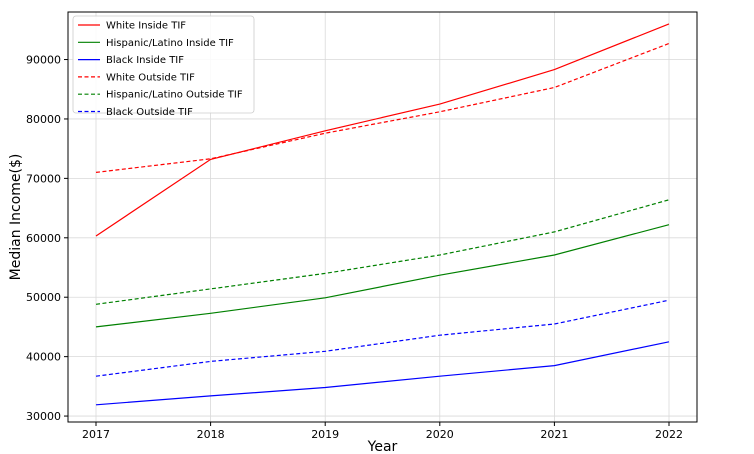 Image resolution: width=754 pixels, height=454 pixels. Describe the element at coordinates (382, 338) in the screenshot. I see `series-line-black-outside-tif` at that location.